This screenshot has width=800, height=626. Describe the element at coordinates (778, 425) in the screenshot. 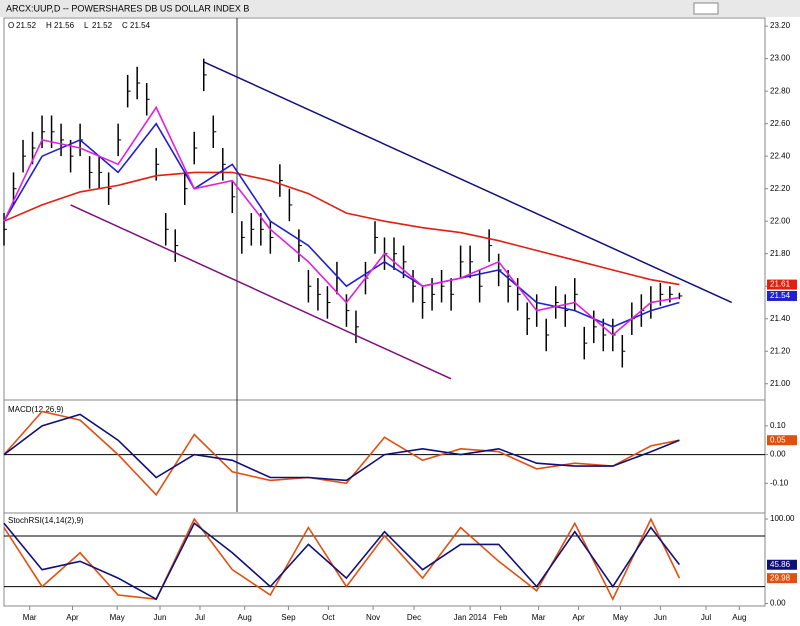

I see `y-tick-label: 0.10` at that location.